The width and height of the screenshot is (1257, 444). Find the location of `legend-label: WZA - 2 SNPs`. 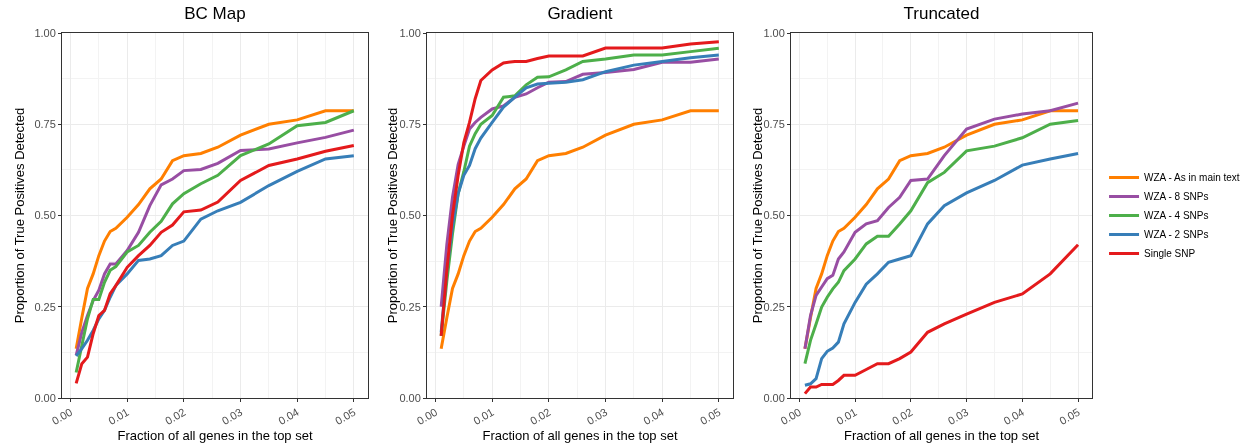

legend-label: WZA - 2 SNPs is located at coordinates (1176, 235).